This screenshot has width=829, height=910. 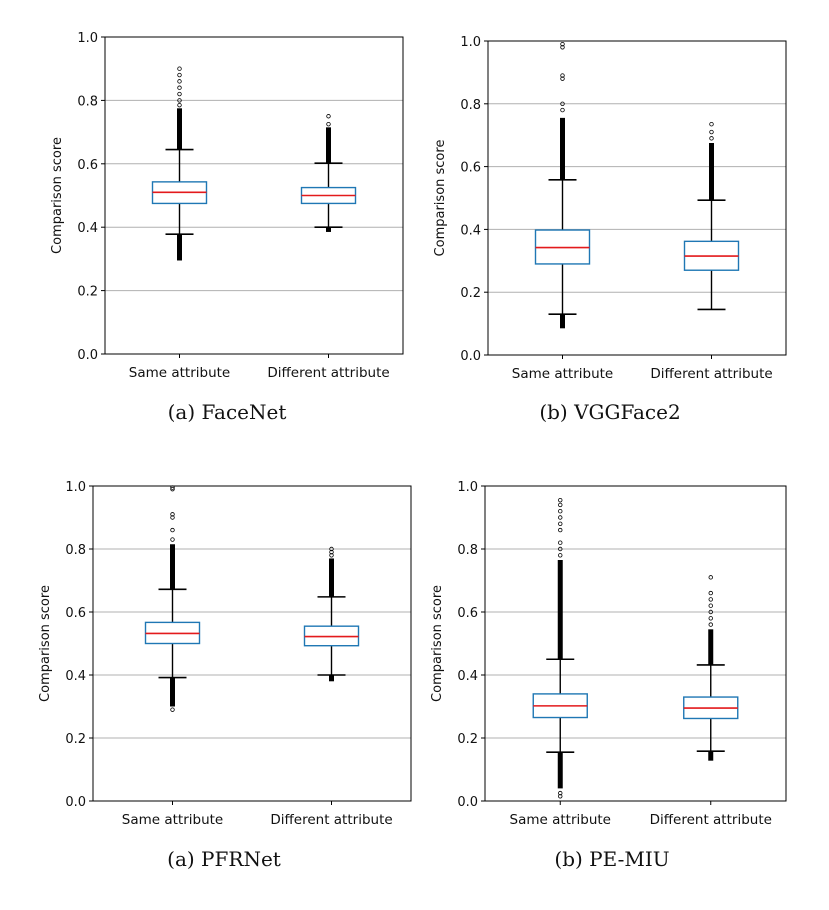 I want to click on panel-caption: (b) VGGFace2, so click(x=609, y=412).